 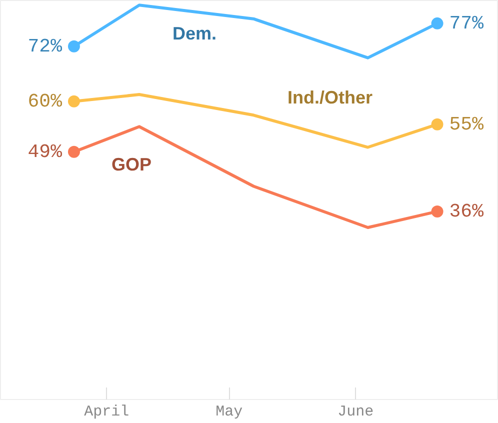 I want to click on series-label: Ind./Other, so click(x=330, y=98).